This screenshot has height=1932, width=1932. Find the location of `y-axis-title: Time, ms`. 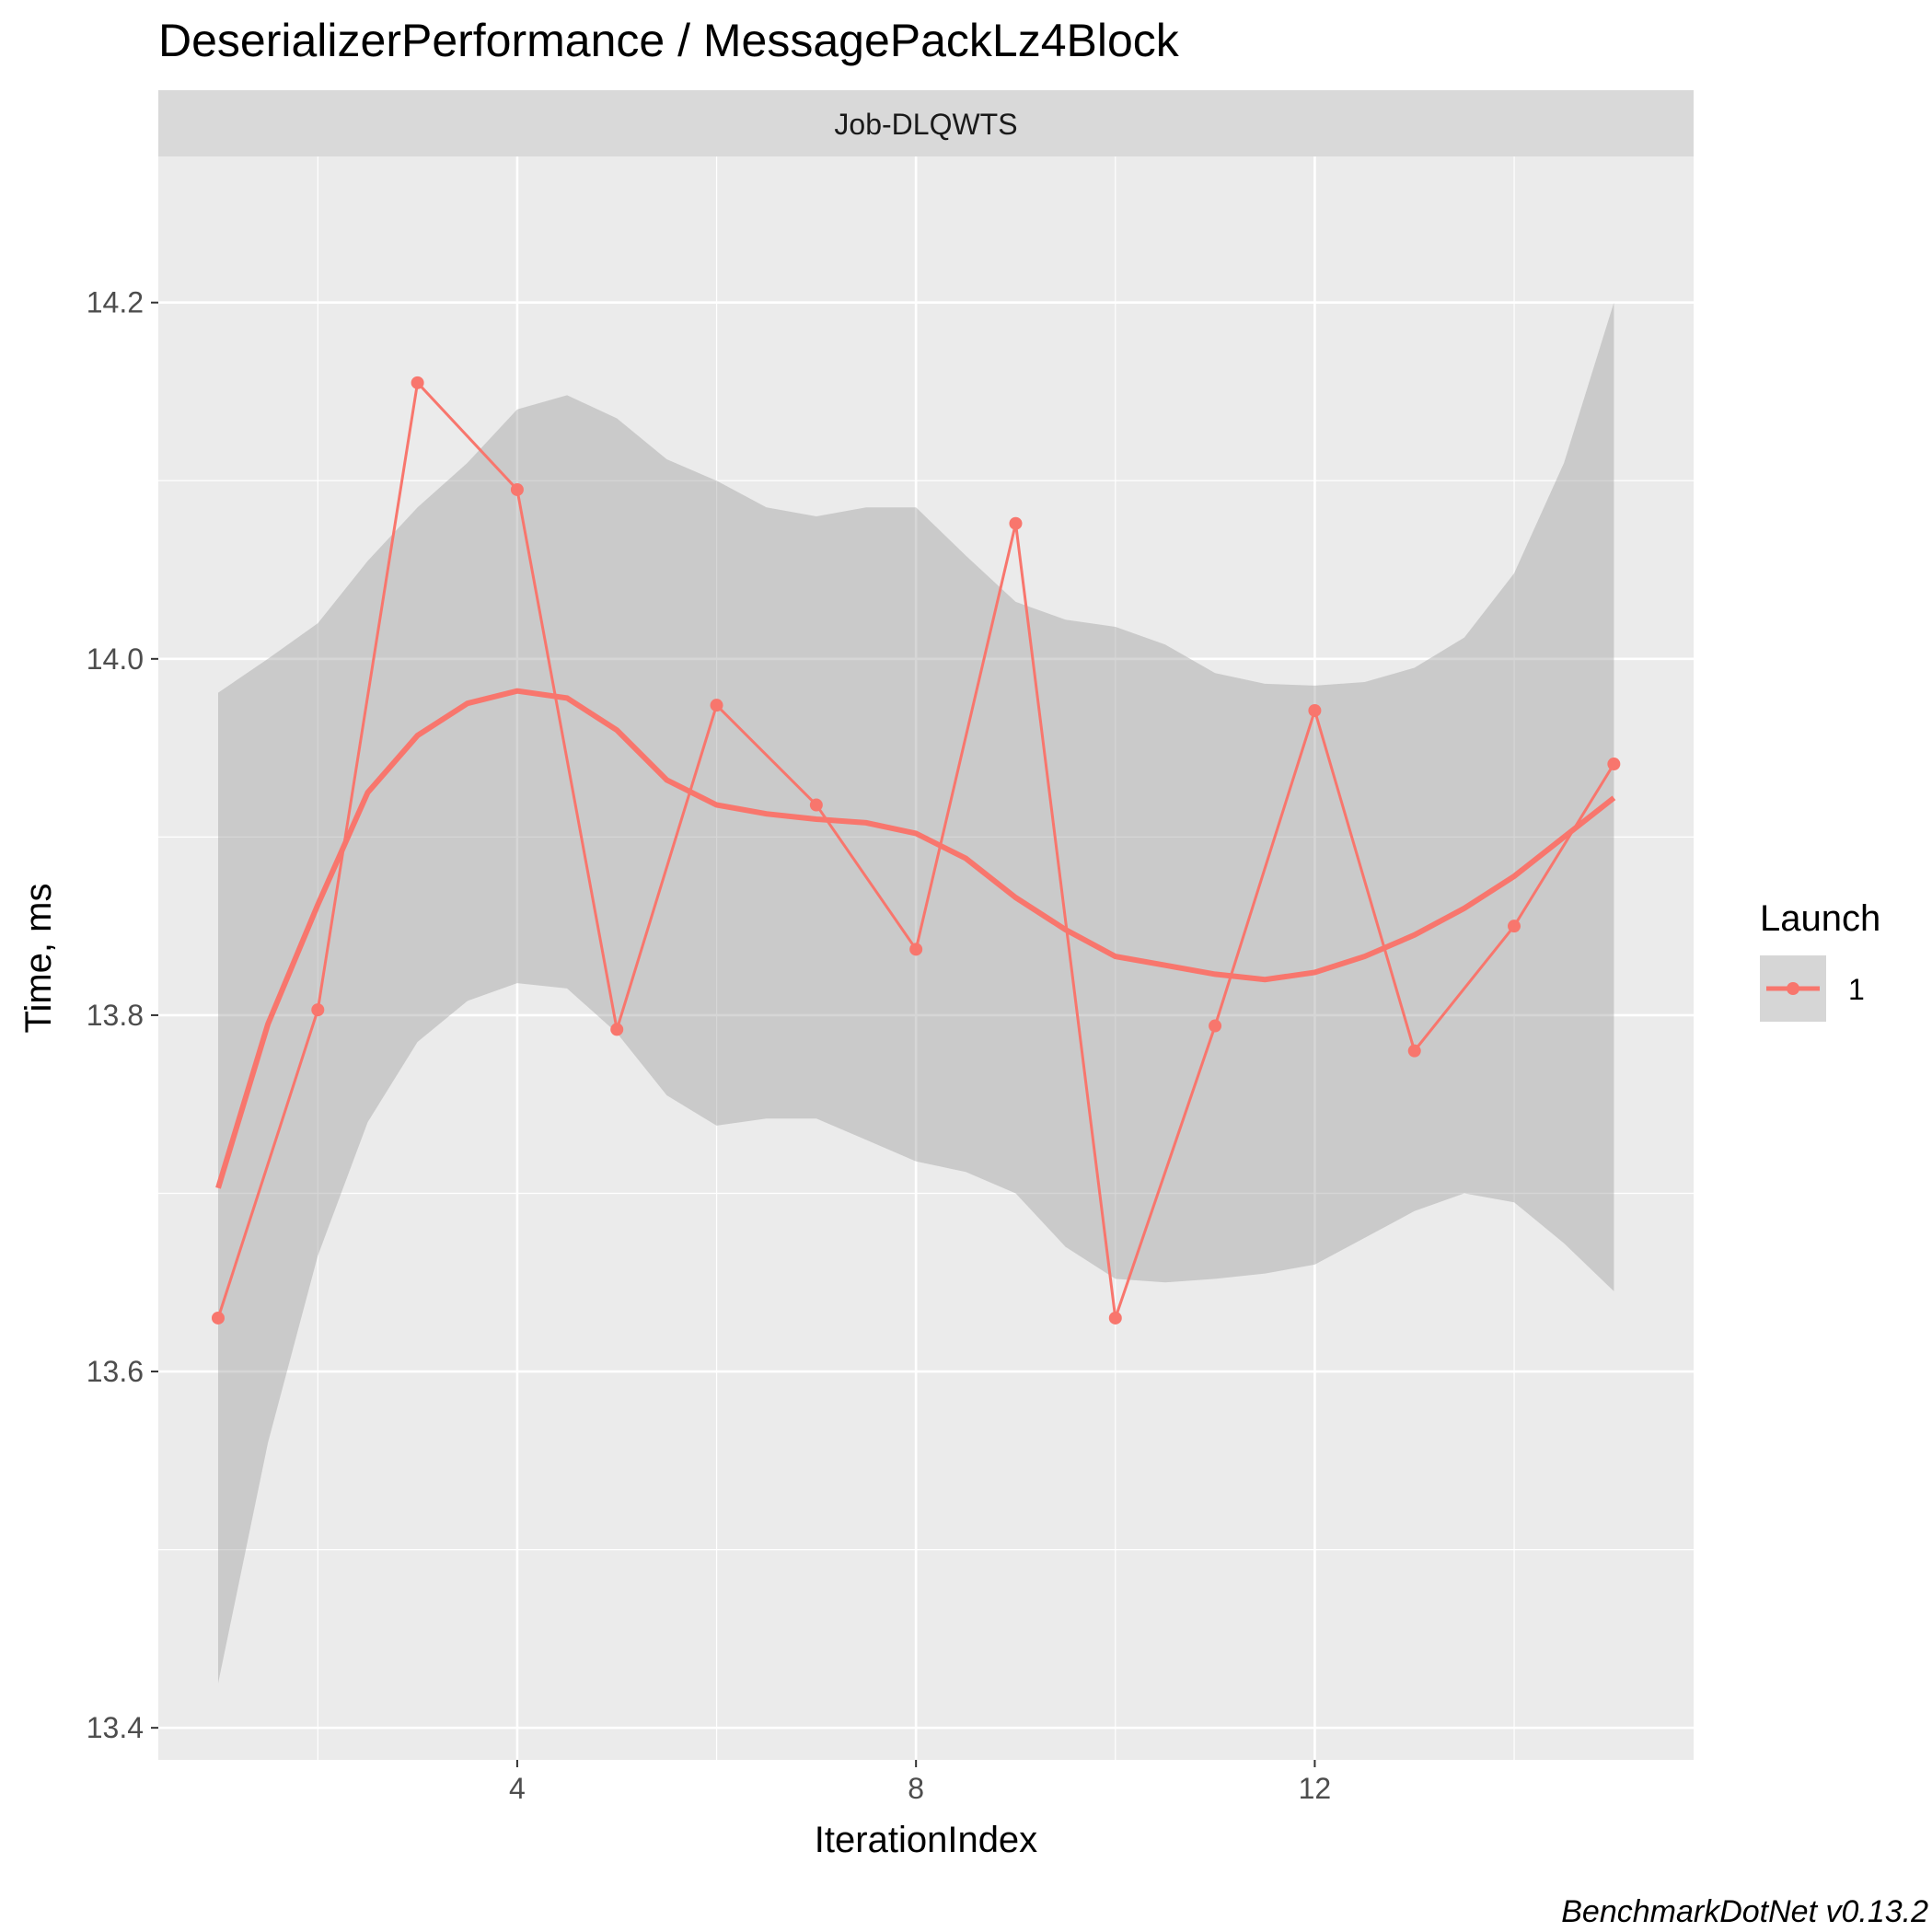

y-axis-title: Time, ms is located at coordinates (38, 959).